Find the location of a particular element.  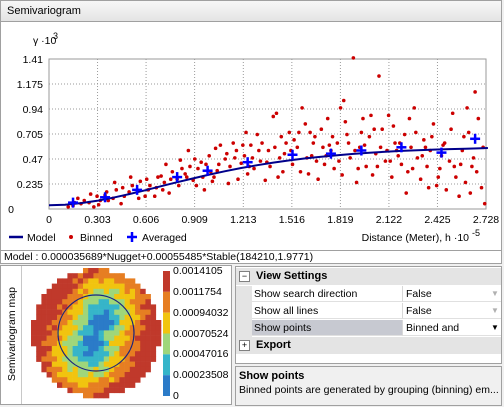

property-row: Show search direction False ▼ is located at coordinates (368, 294).